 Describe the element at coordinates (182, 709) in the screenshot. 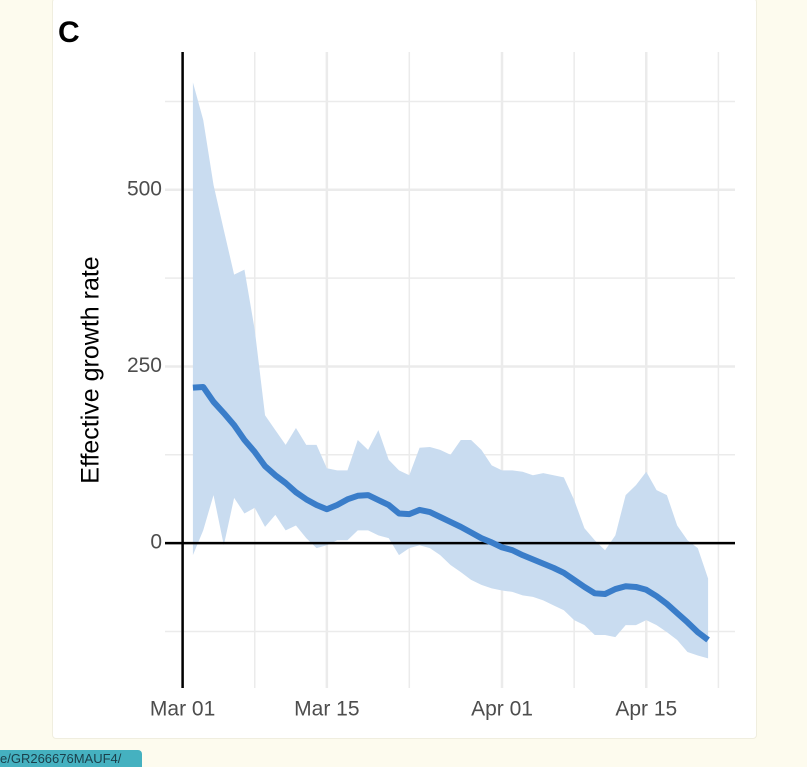

I see `x-tick-label: Mar 01` at that location.